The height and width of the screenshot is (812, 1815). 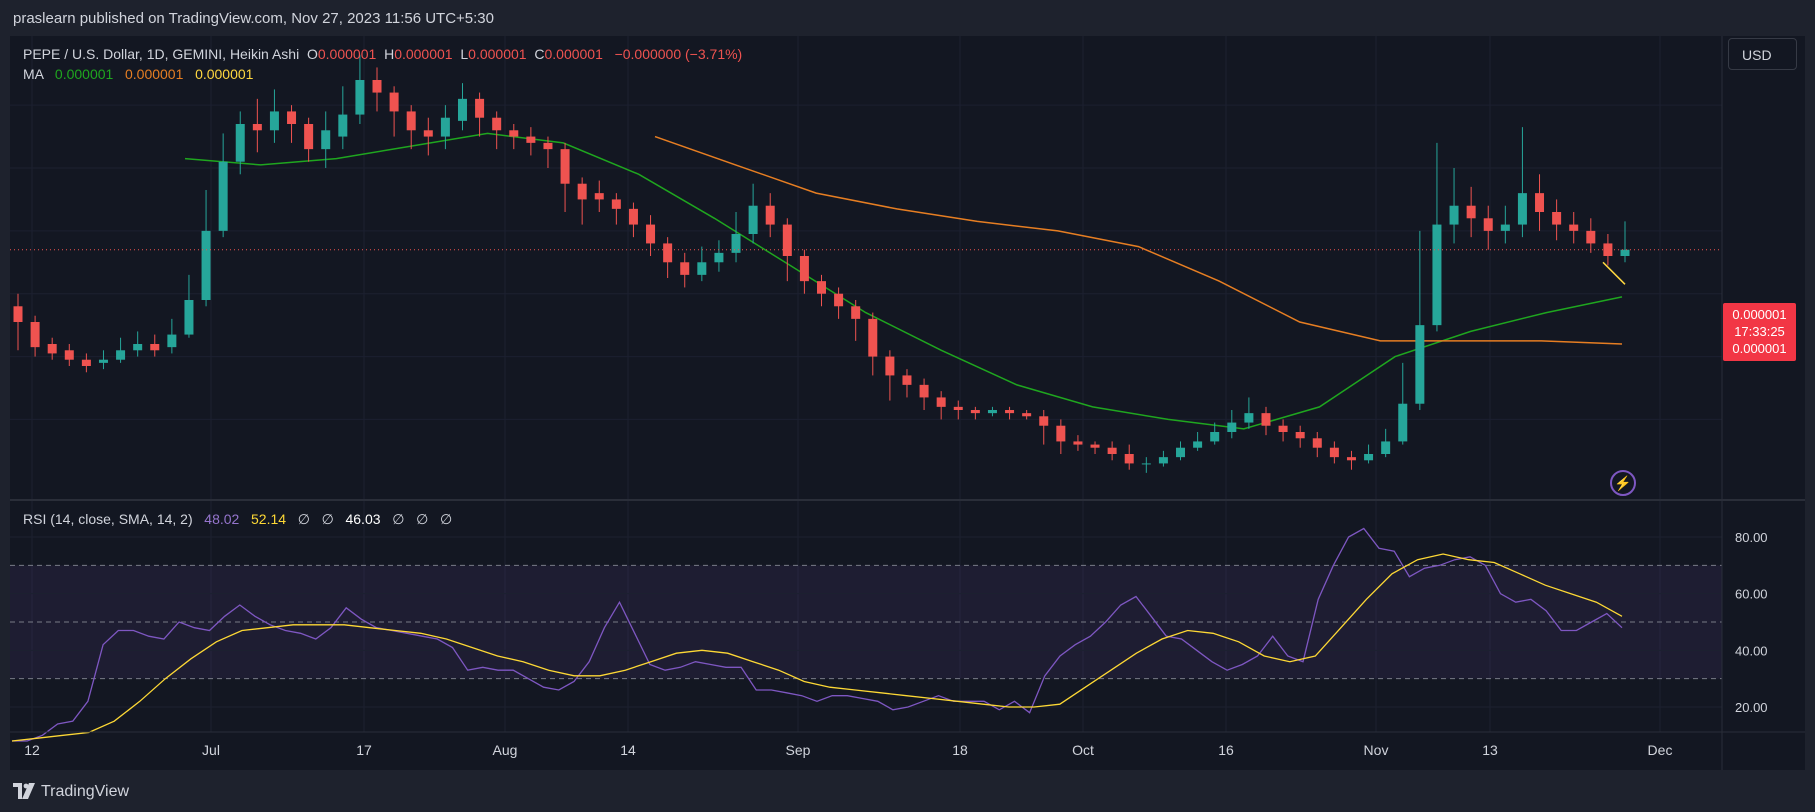 I want to click on open-label: O, so click(x=312, y=54).